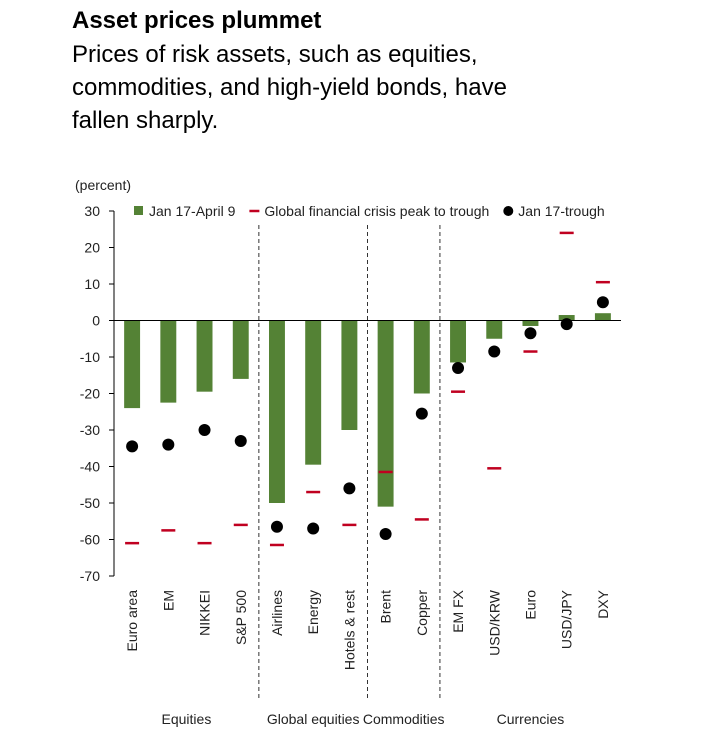  What do you see at coordinates (561, 211) in the screenshot?
I see `legend-label: Jan 17-trough` at bounding box center [561, 211].